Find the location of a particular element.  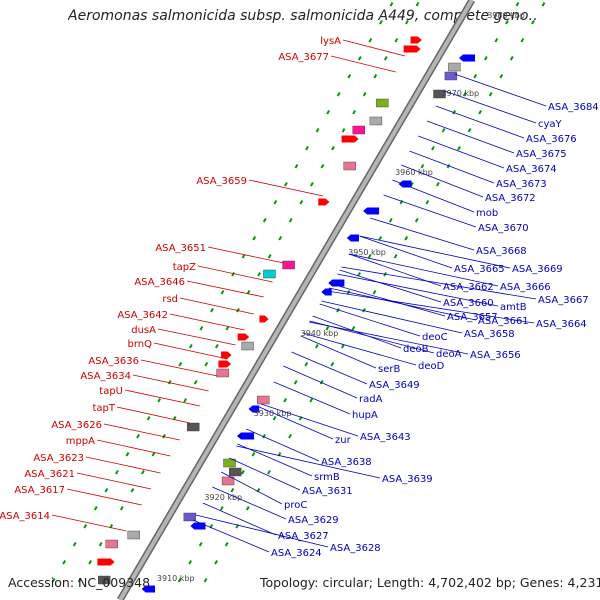

right-gene-label: ASA_3639 is located at coordinates (407, 479).